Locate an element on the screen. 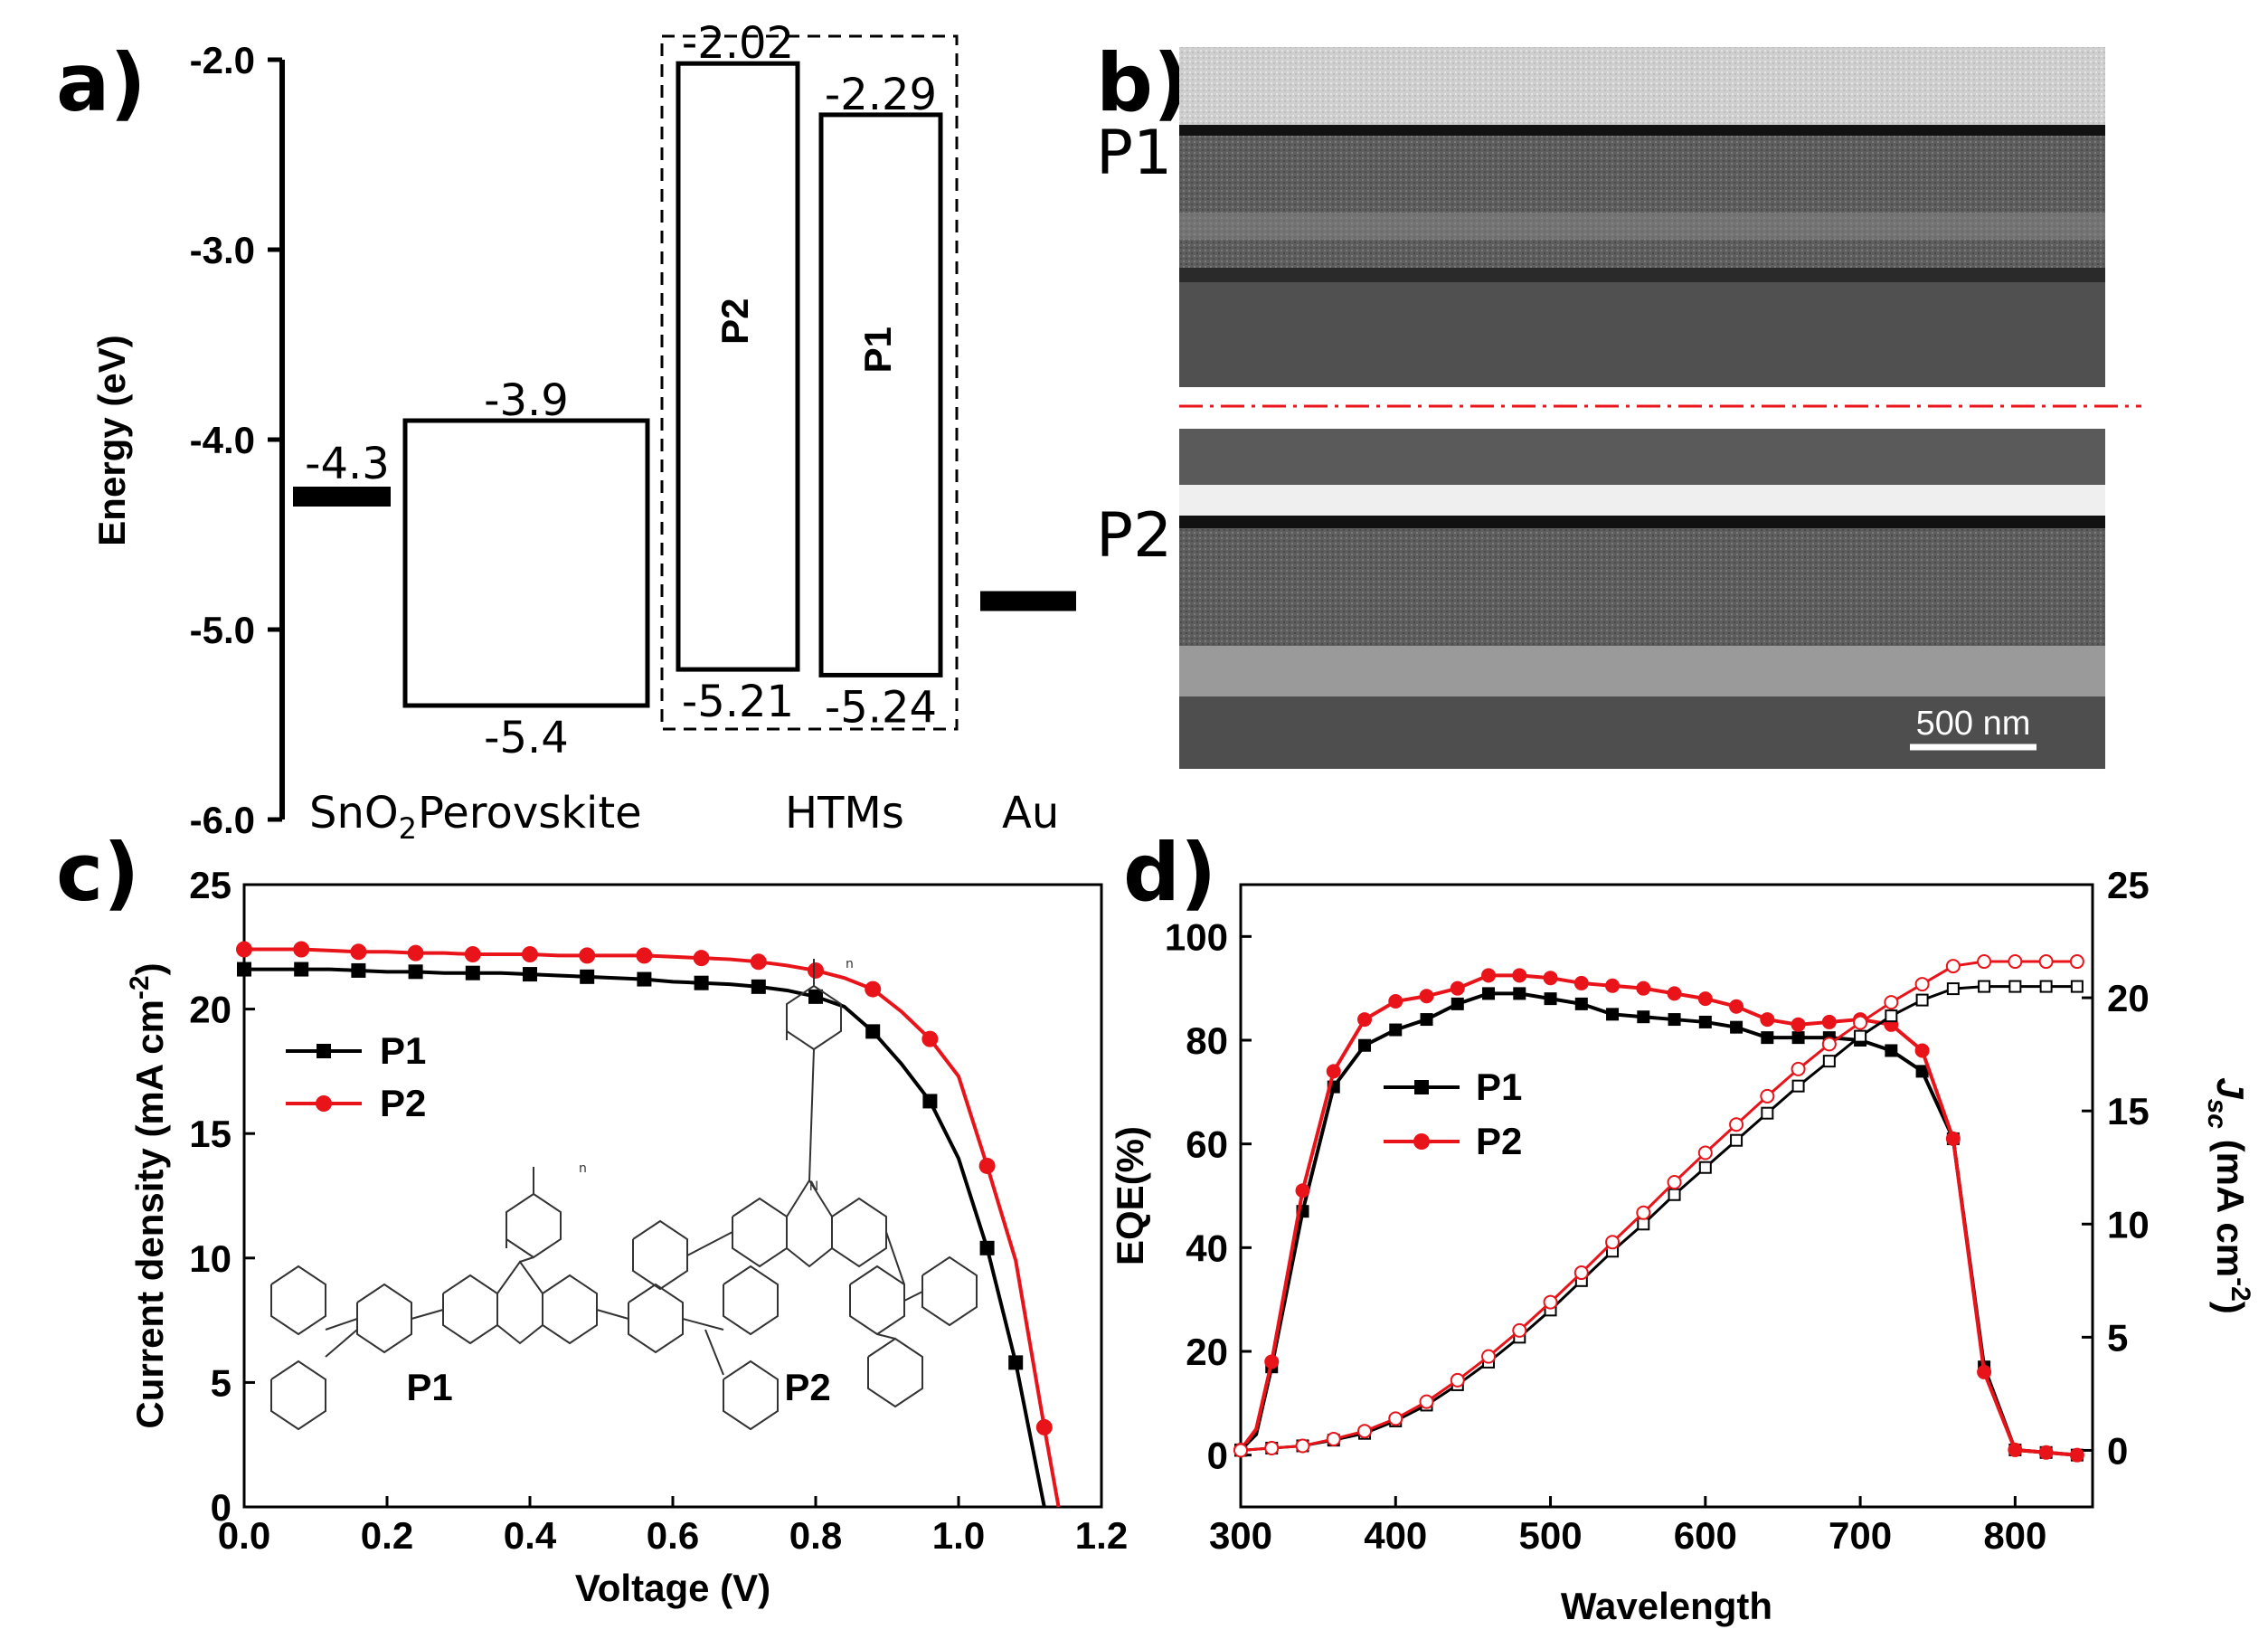 The image size is (2268, 1639). jv-legend: P1 P2 is located at coordinates (356, 1076).